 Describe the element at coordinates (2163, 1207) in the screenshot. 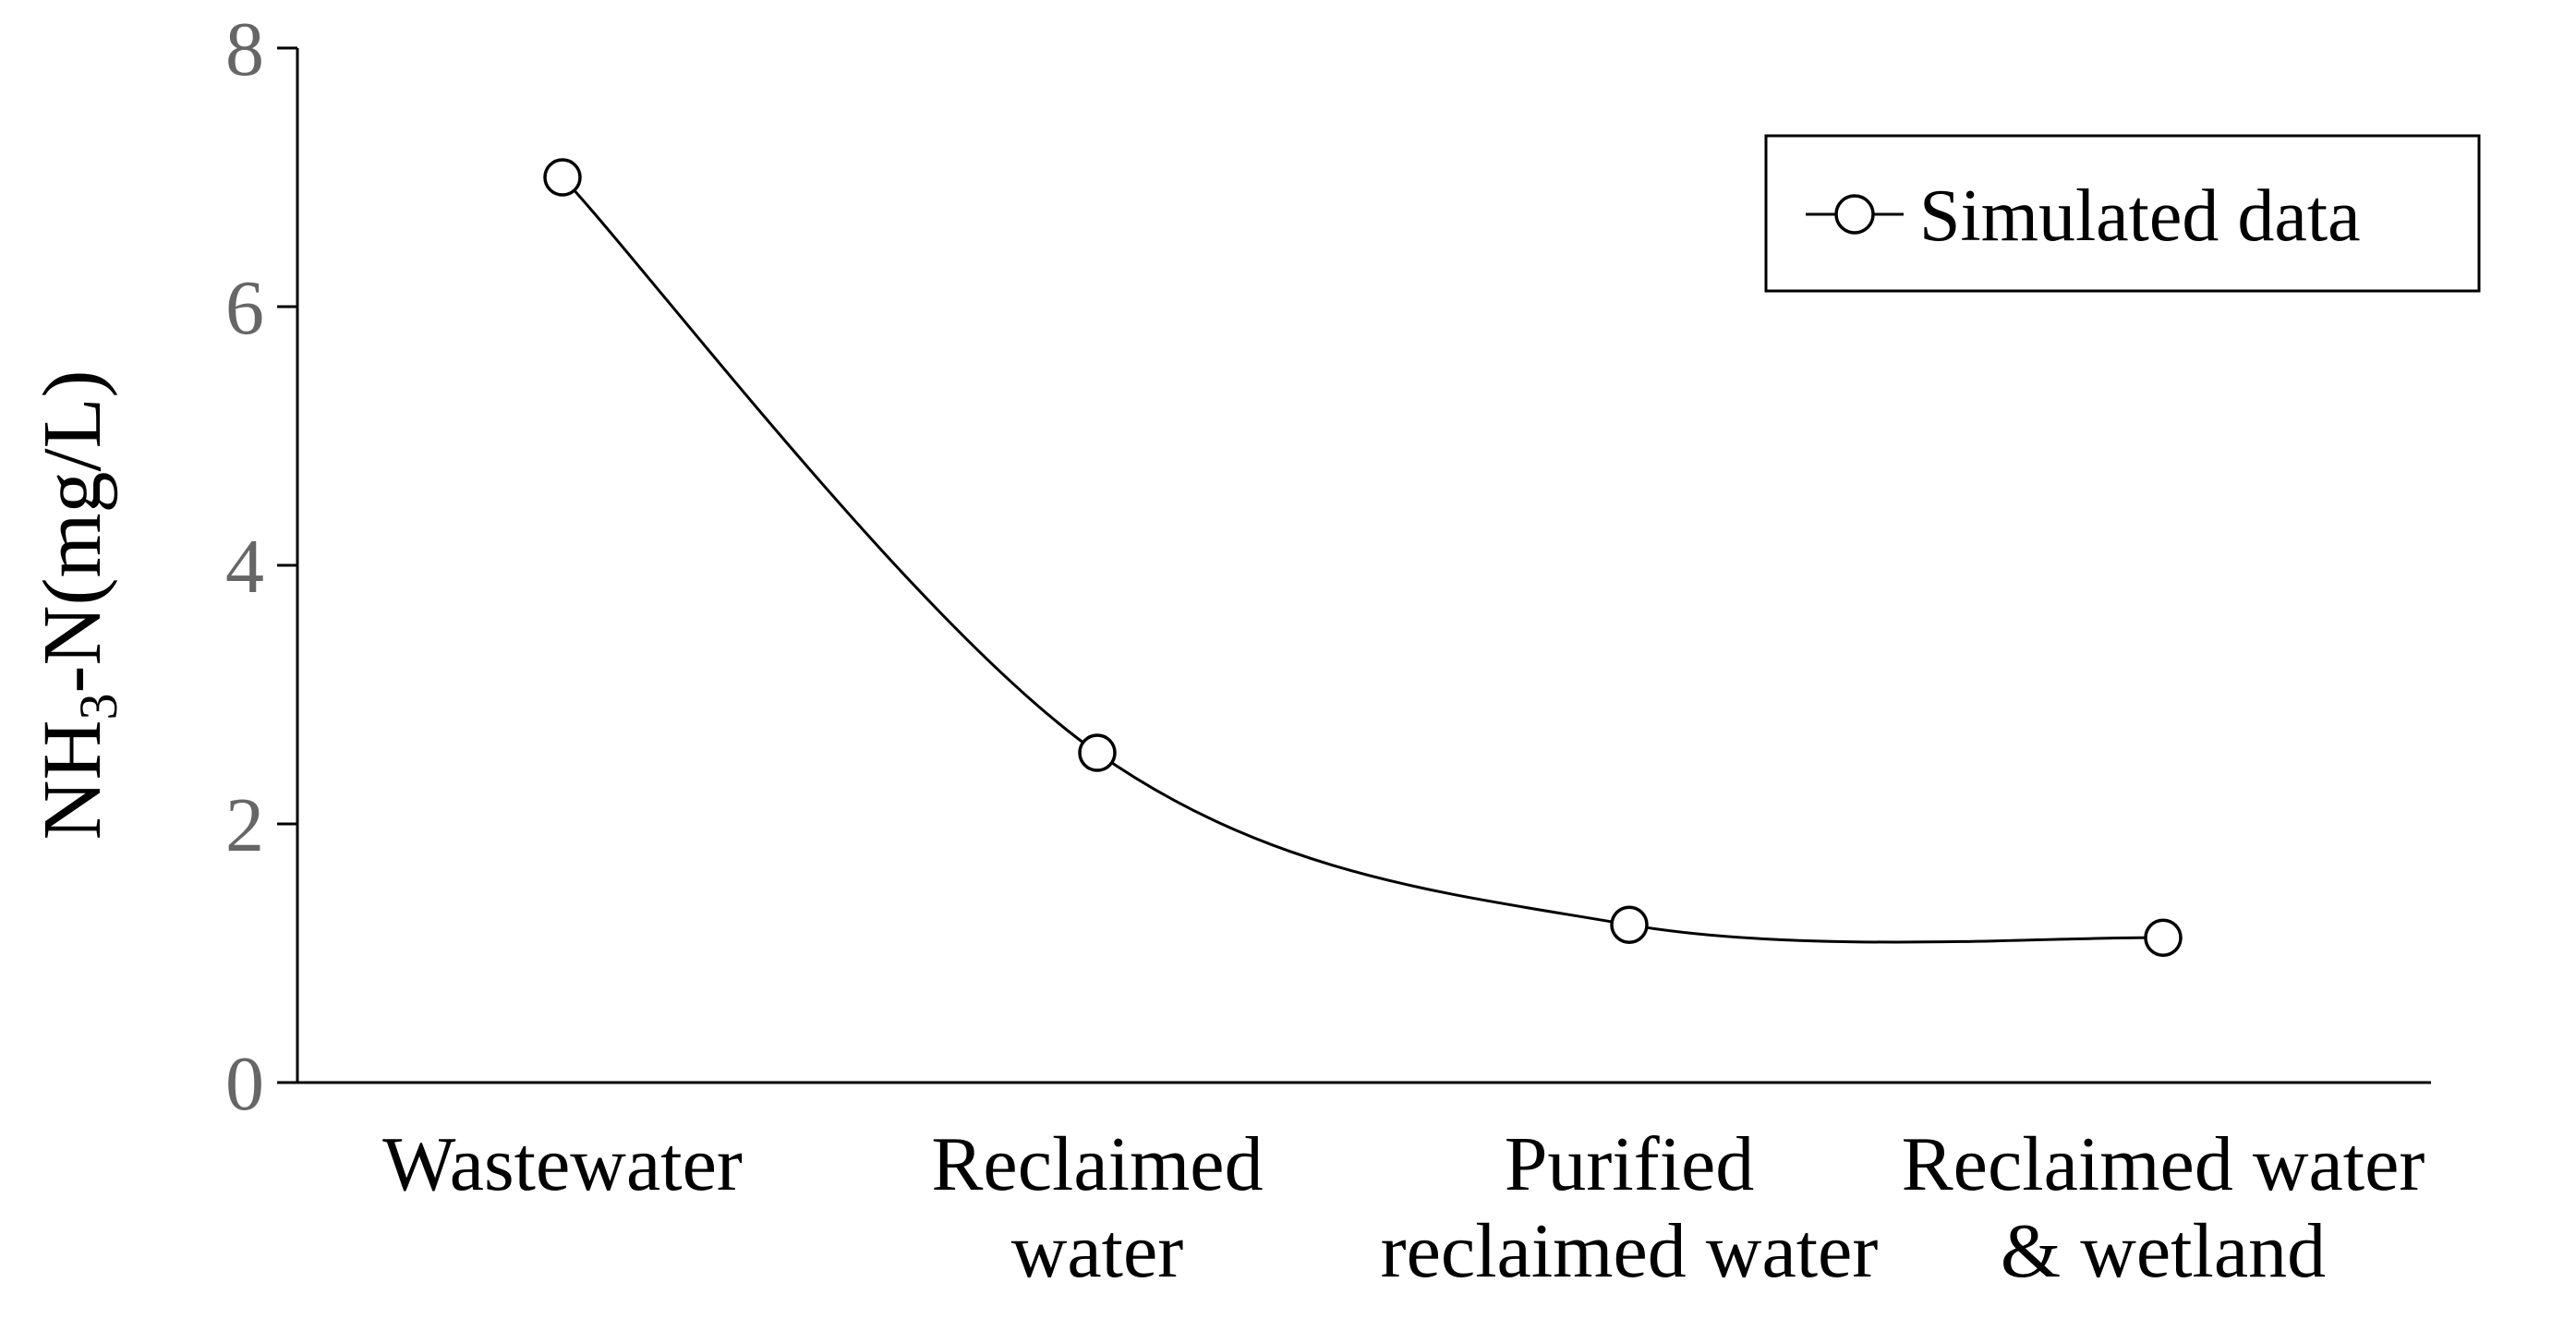

I see `x-category-label: Reclaimed water & wetland` at that location.